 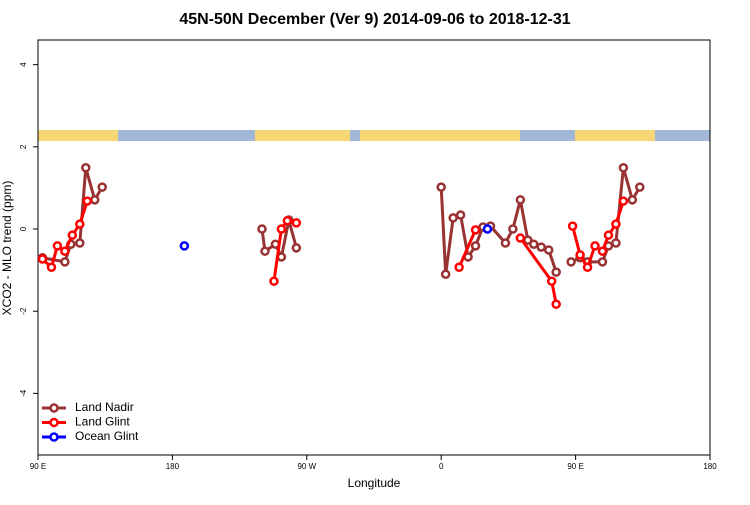 What do you see at coordinates (23, 228) in the screenshot?
I see `y-tick-label: 0` at bounding box center [23, 228].